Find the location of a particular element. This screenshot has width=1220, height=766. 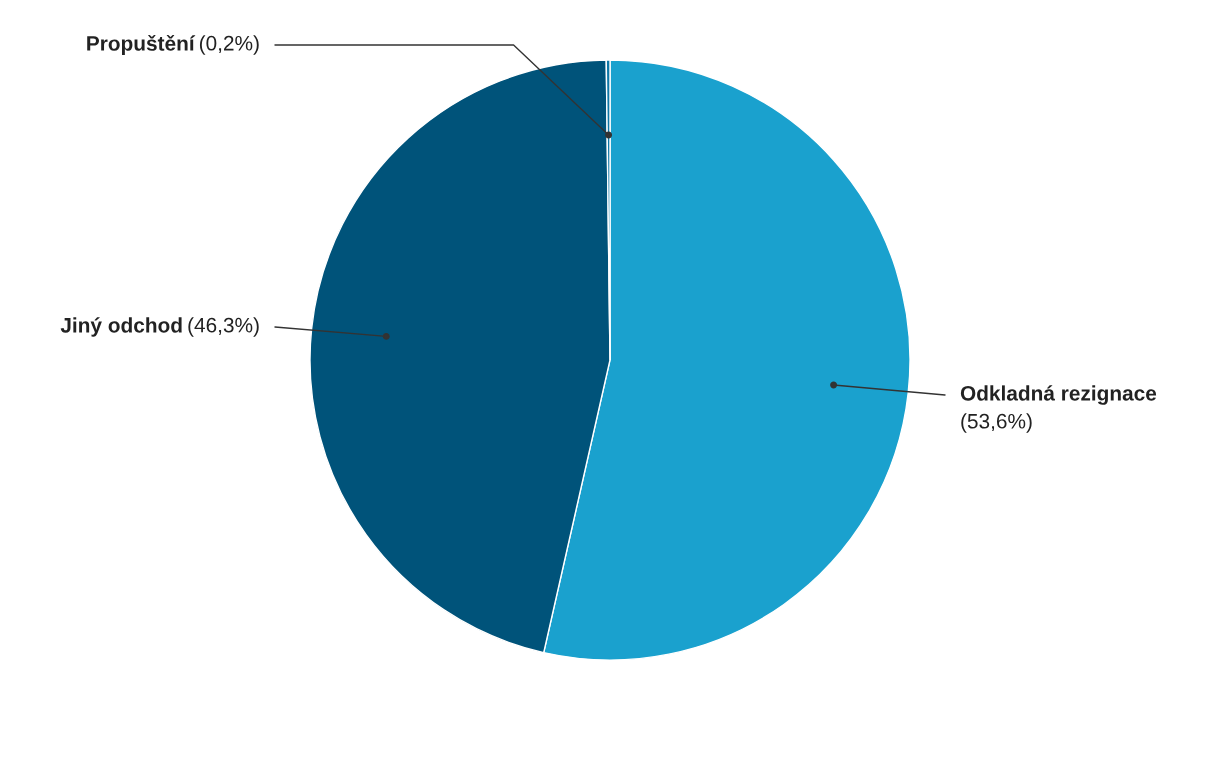

data-label: (53,6%) is located at coordinates (996, 423).